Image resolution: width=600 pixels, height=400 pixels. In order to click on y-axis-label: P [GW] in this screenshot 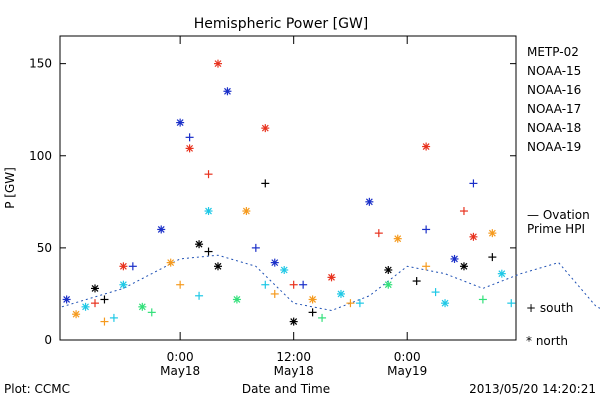, I will do `click(10, 188)`.